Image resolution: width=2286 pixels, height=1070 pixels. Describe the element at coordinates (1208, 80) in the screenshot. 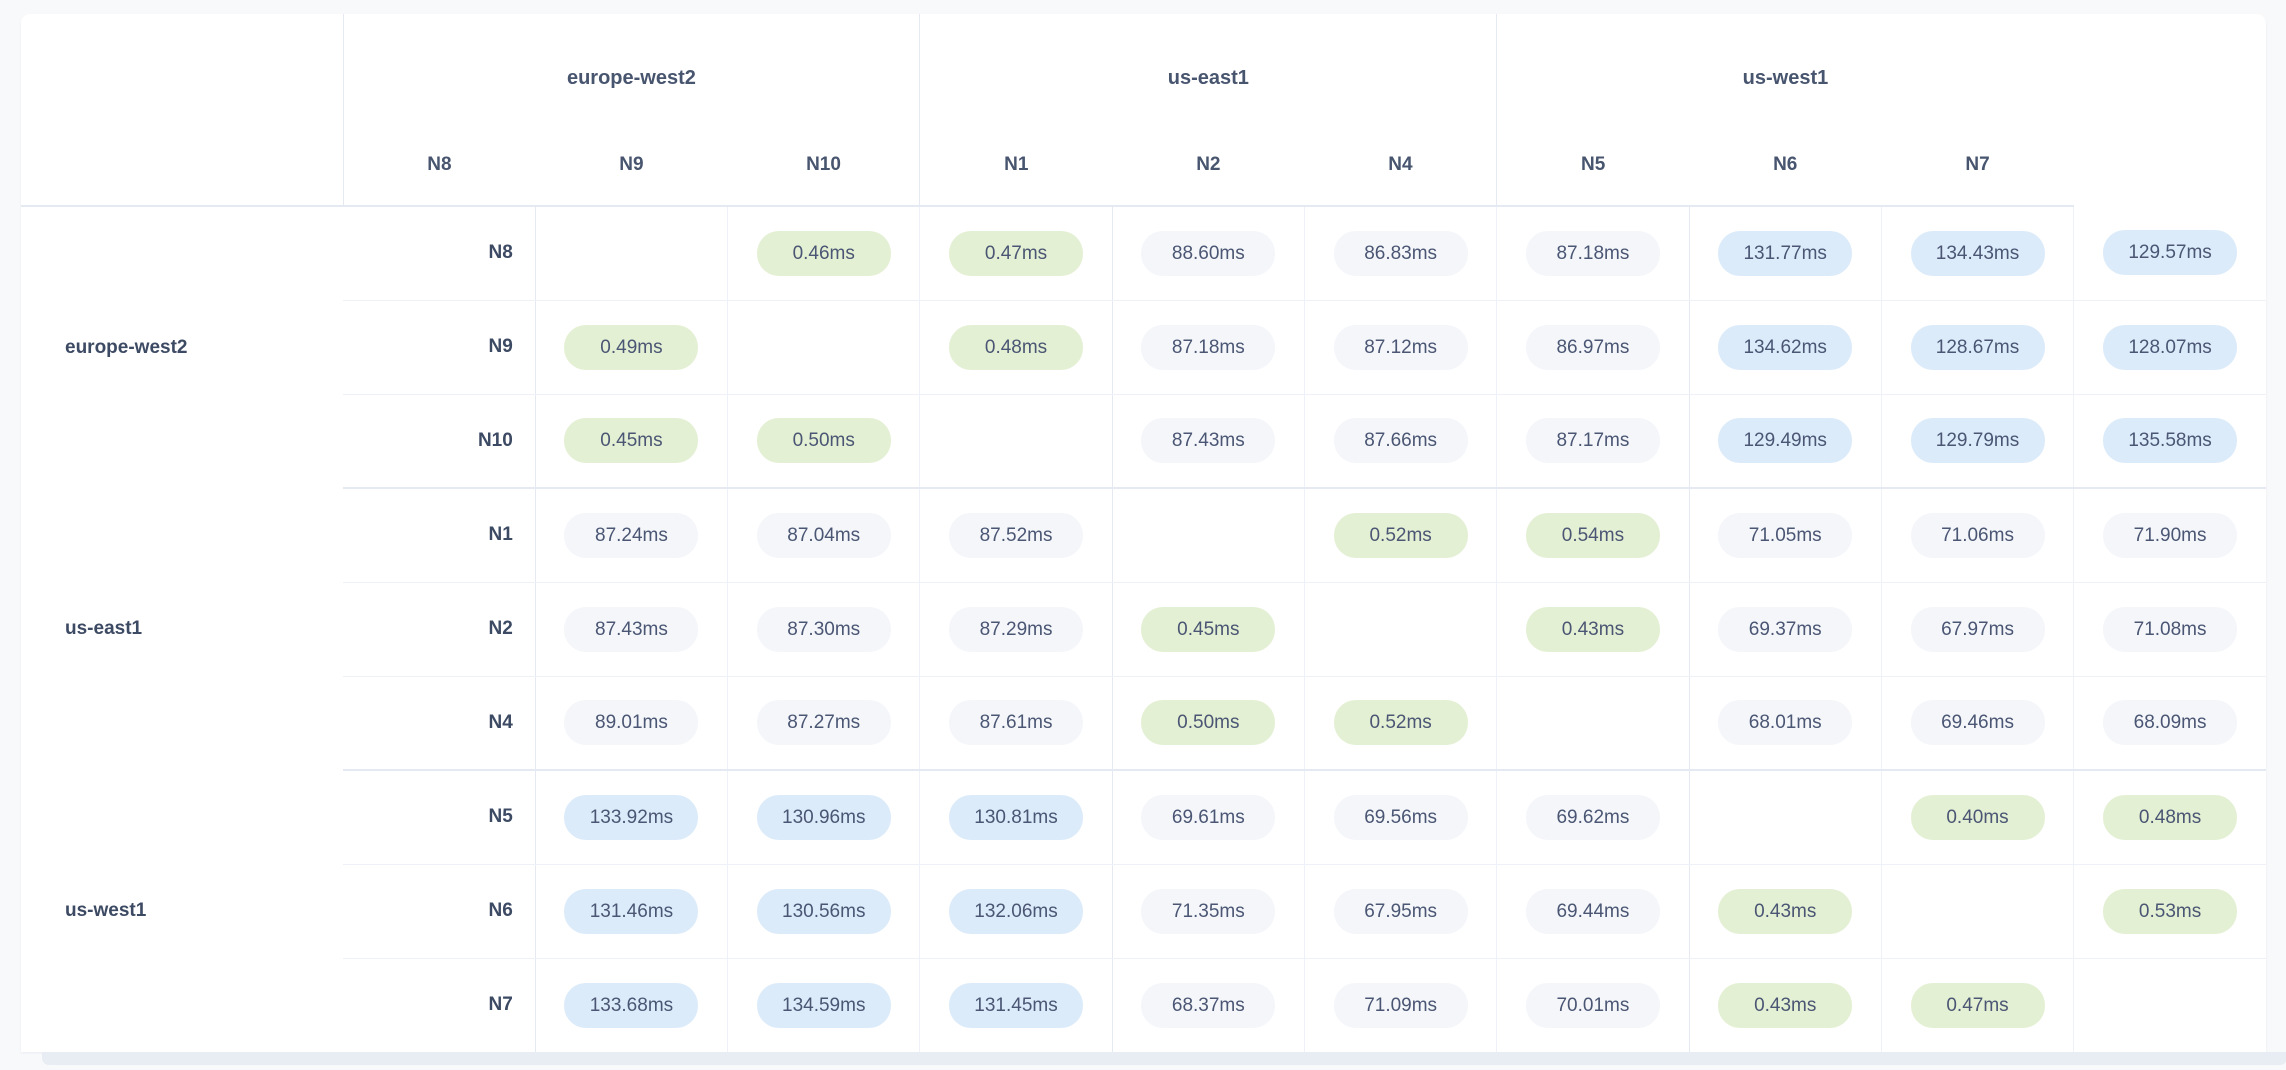

I see `column-group-us-east1: us-east1` at that location.